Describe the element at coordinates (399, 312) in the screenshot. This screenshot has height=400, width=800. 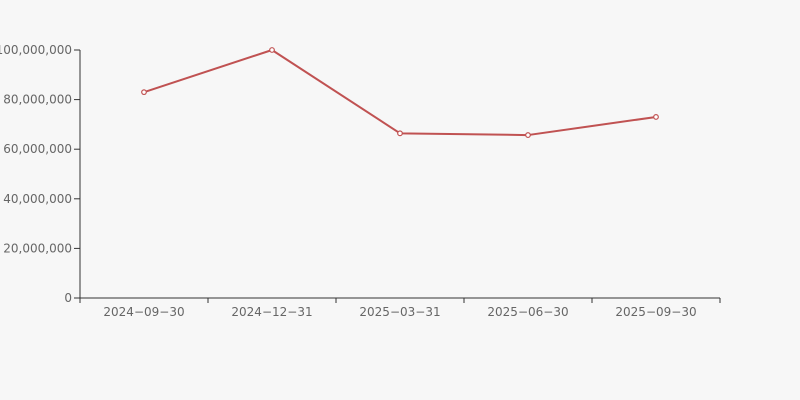
I see `x-axis-tick-label: 2025−03−31` at that location.